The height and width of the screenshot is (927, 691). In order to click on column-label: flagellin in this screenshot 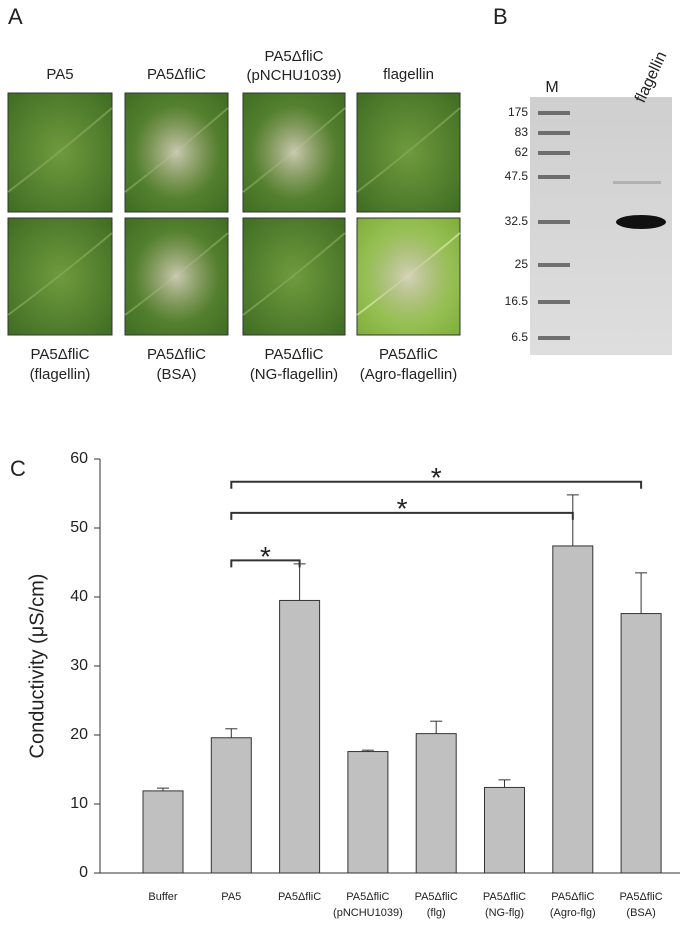, I will do `click(408, 74)`.